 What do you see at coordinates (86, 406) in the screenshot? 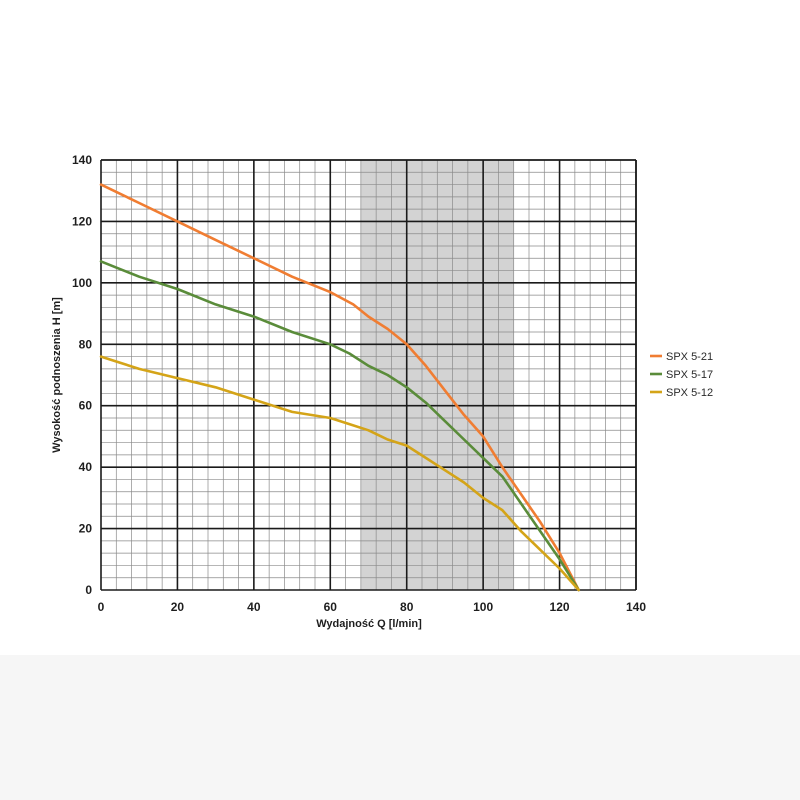
I see `y-tick-label: 60` at bounding box center [86, 406].